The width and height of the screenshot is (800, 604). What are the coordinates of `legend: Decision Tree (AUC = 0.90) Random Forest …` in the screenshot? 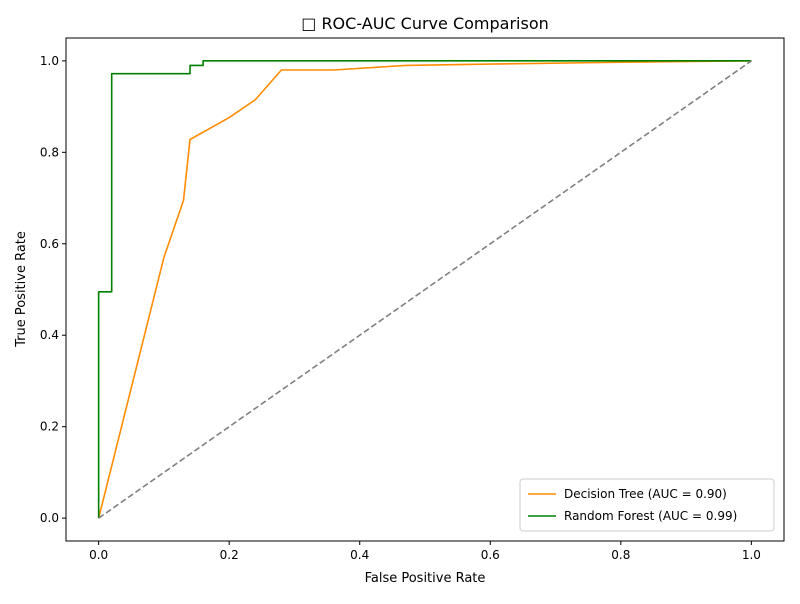 It's located at (647, 505).